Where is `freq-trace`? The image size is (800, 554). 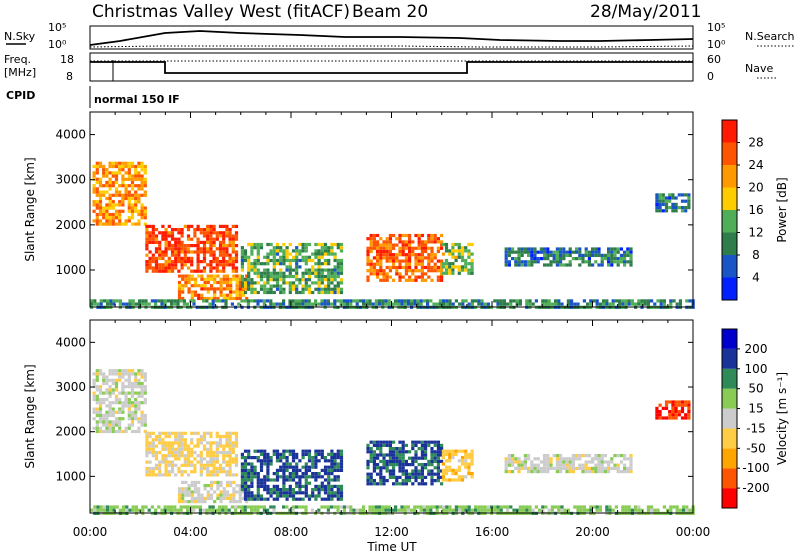 freq-trace is located at coordinates (391, 67).